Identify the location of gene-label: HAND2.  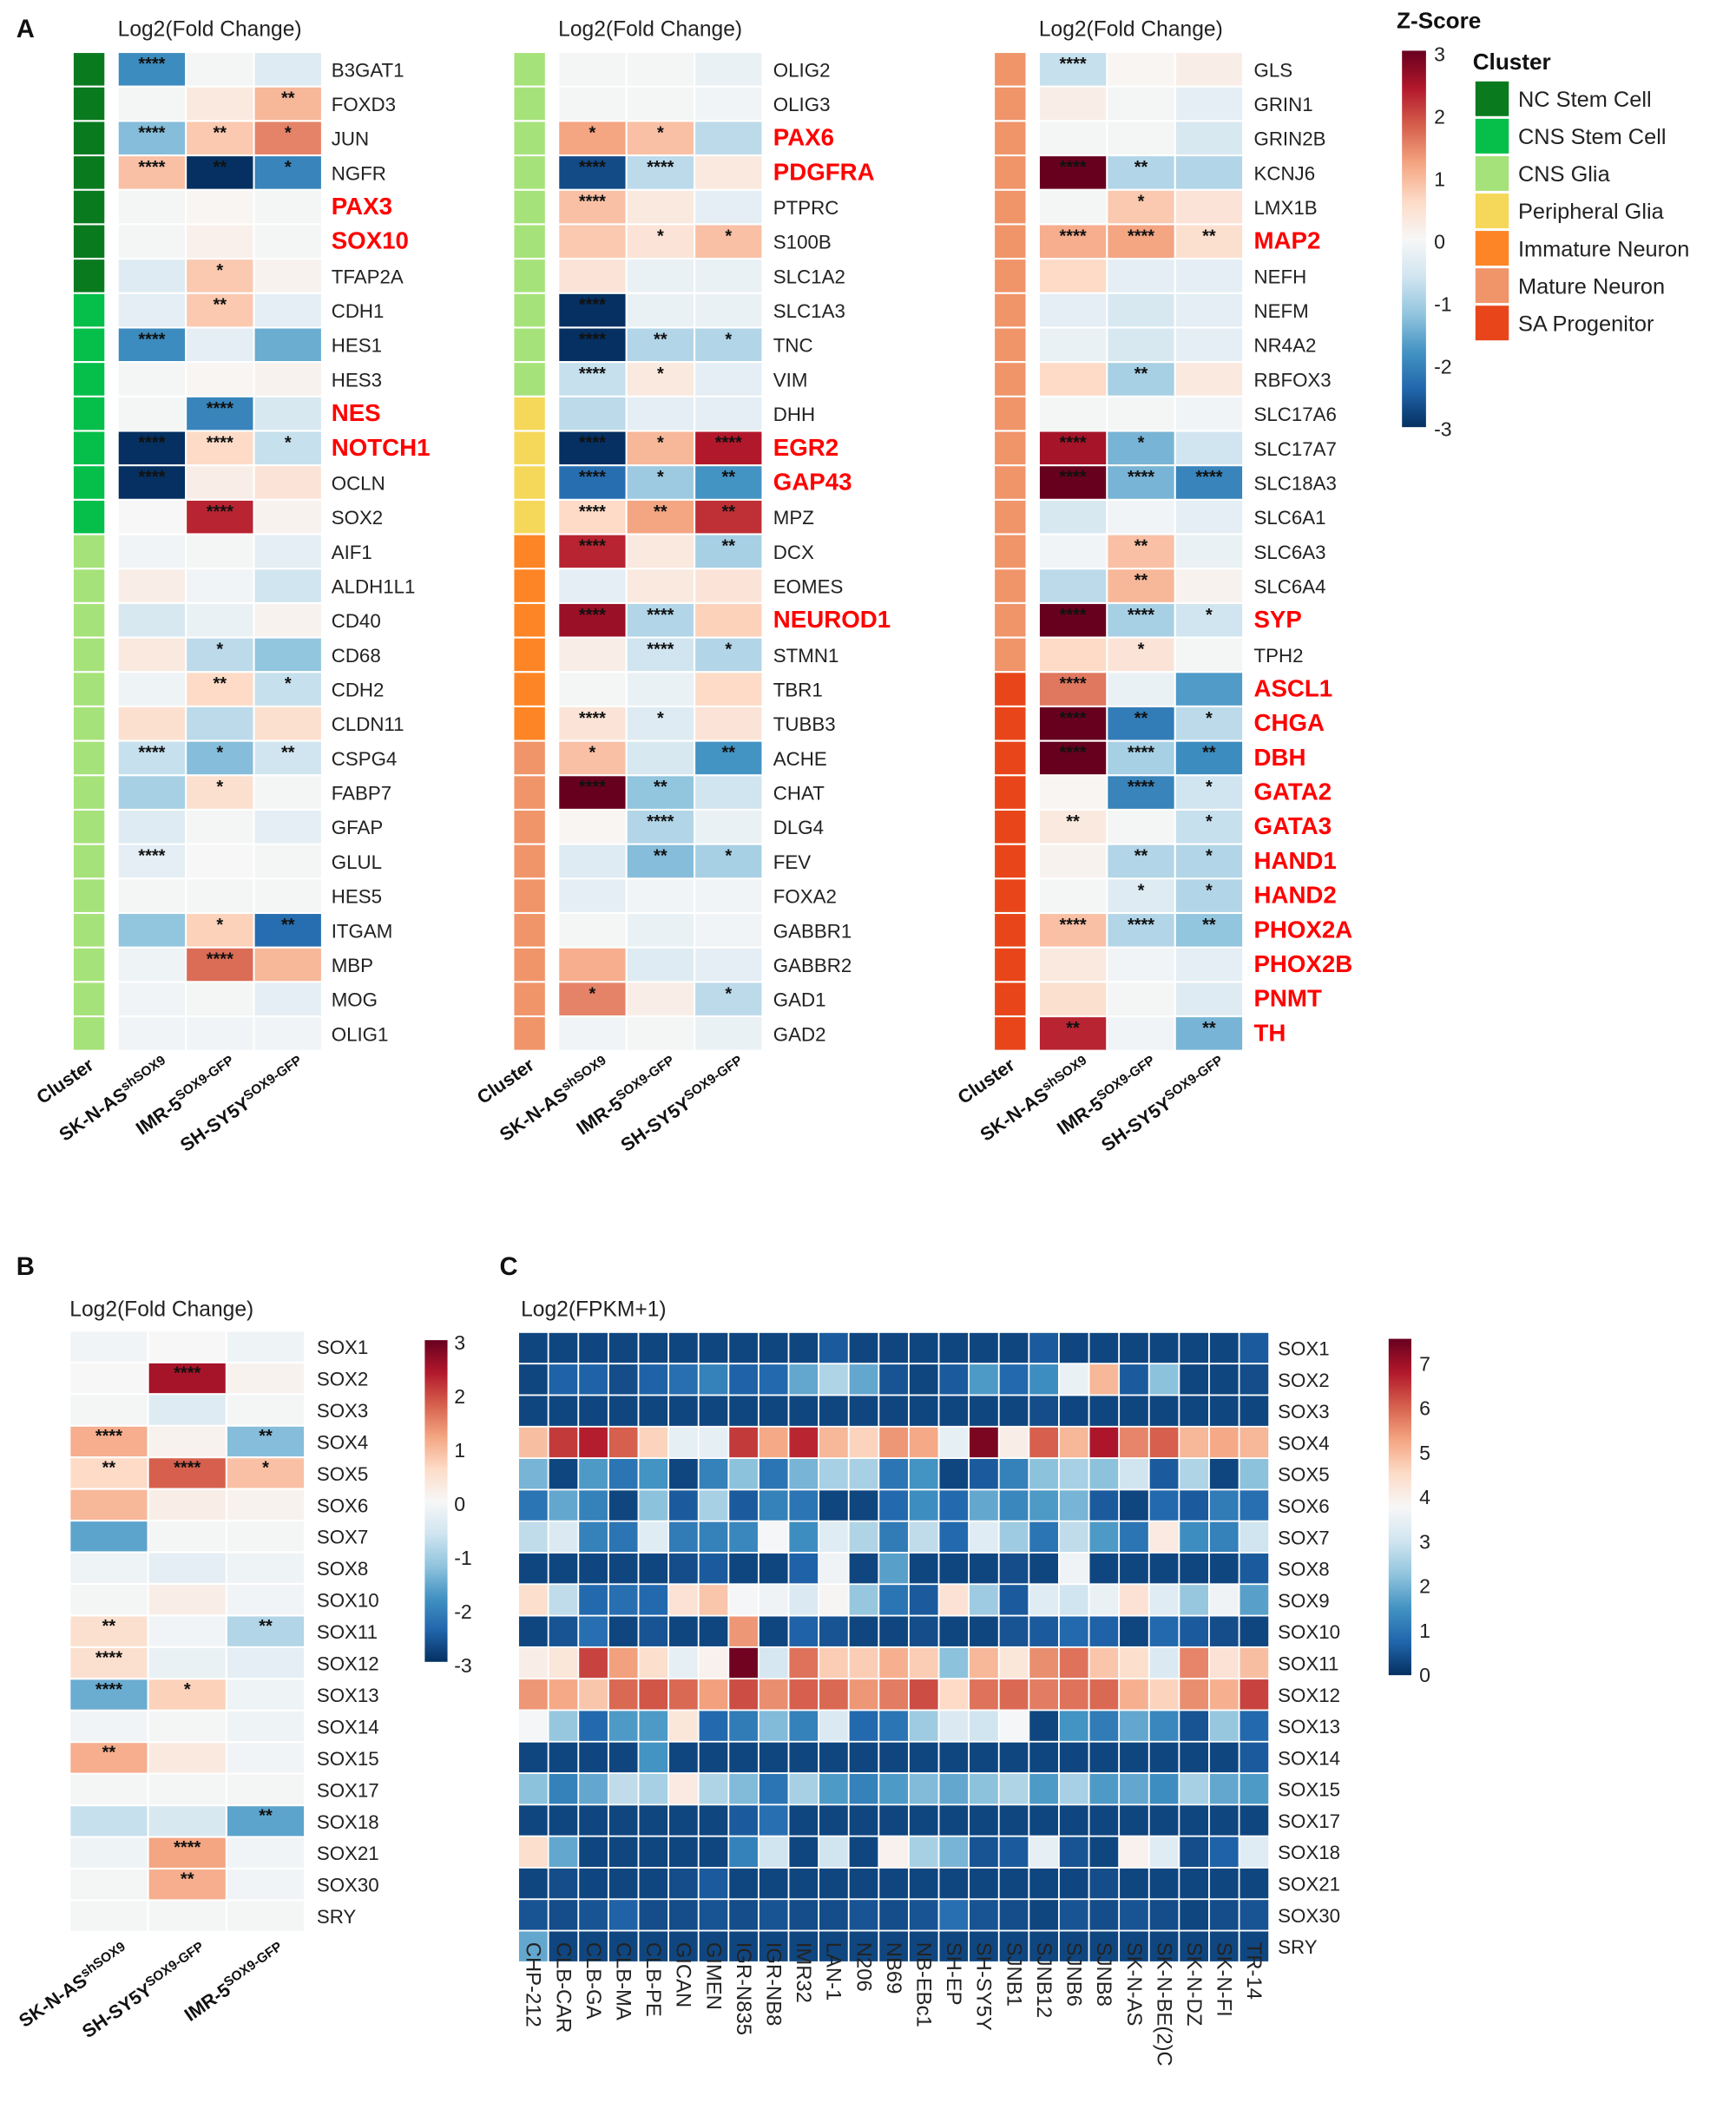
(1294, 895).